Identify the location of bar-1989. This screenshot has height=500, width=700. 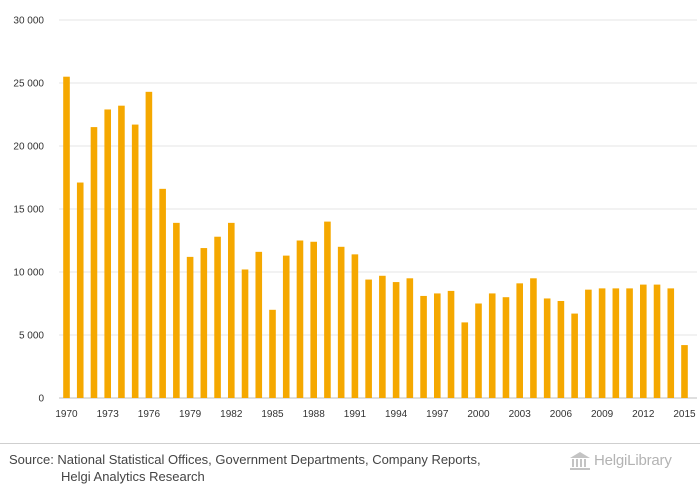
(327, 309).